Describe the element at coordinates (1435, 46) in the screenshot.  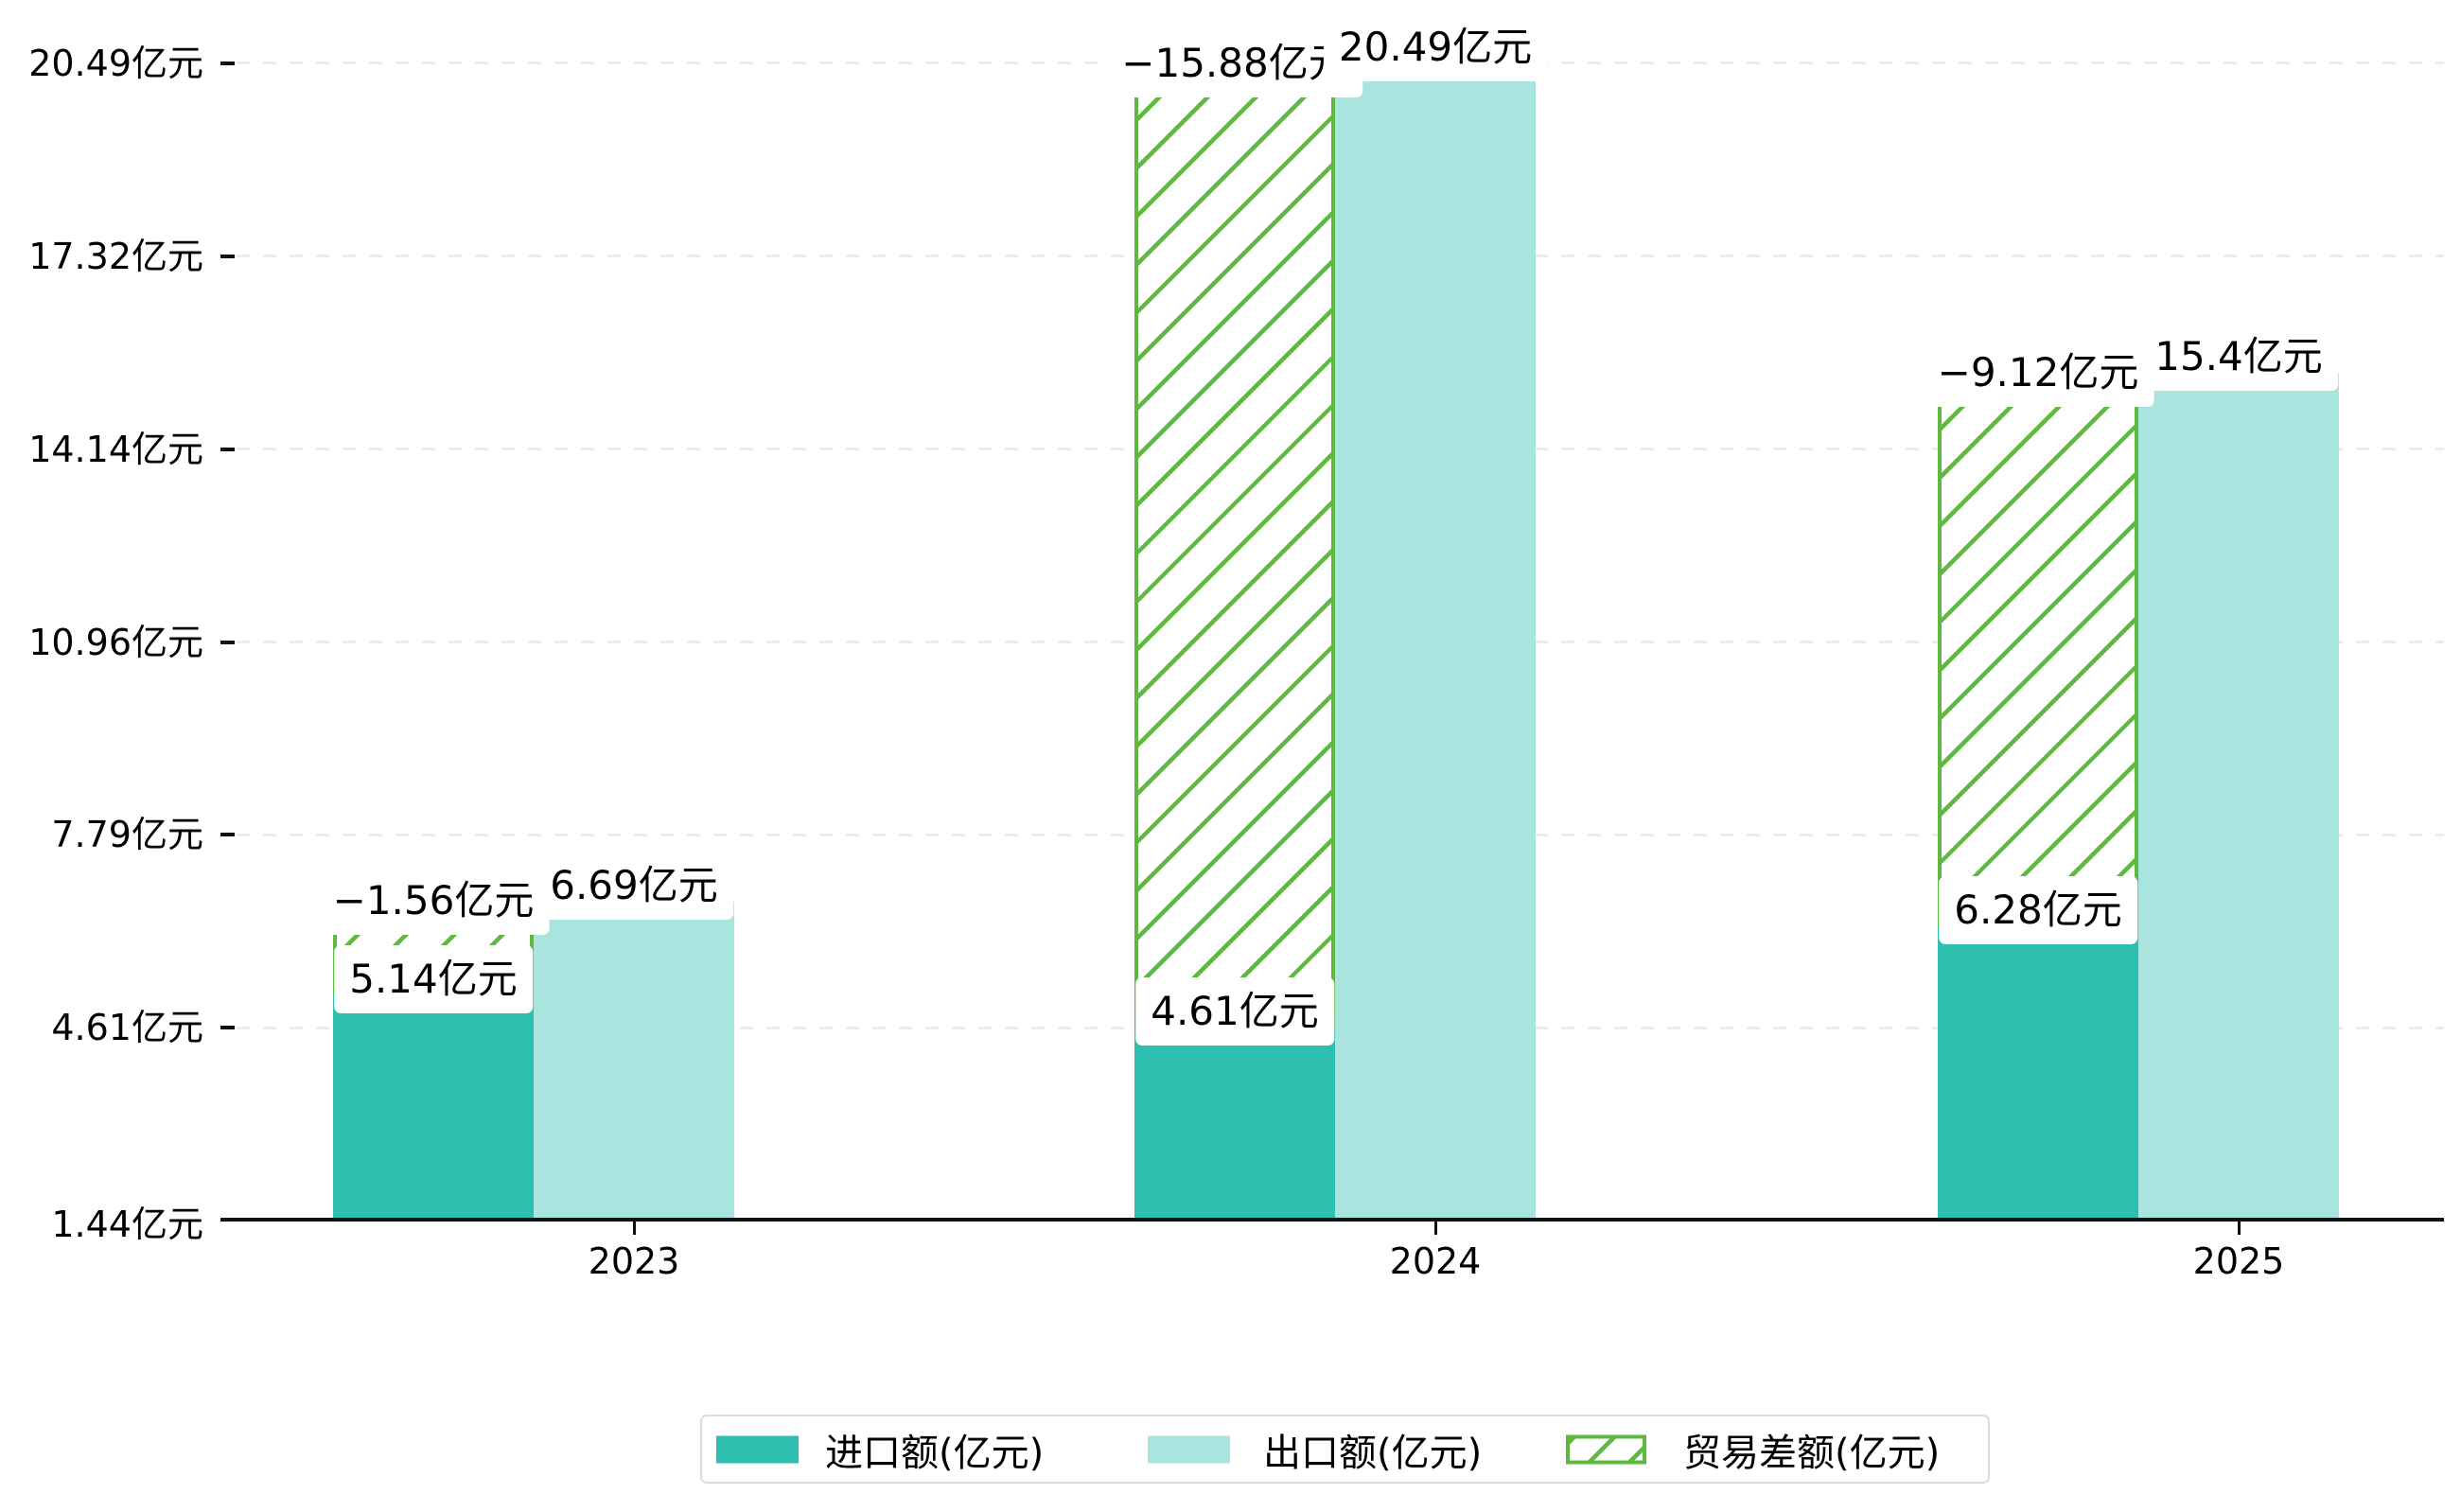
I see `data-label-export-2024: 20.49亿元` at that location.